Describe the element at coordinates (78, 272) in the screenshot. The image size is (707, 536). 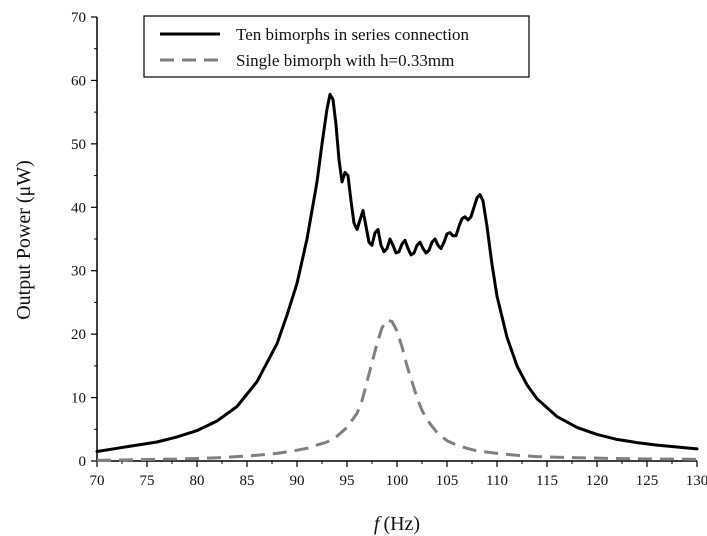
I see `y-tick-label: 30` at that location.